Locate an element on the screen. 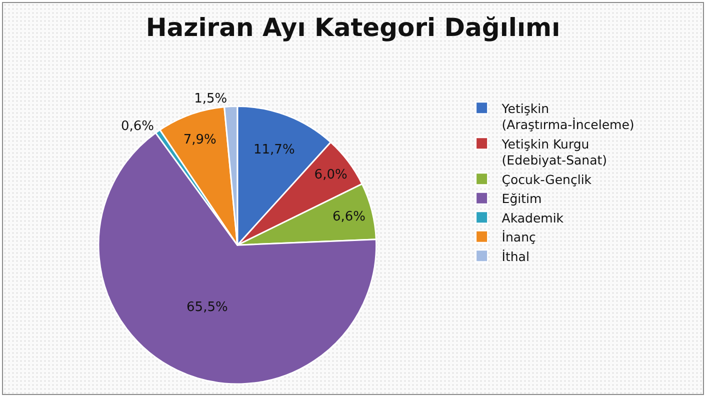 The image size is (706, 397). data-label: 11,7% is located at coordinates (274, 150).